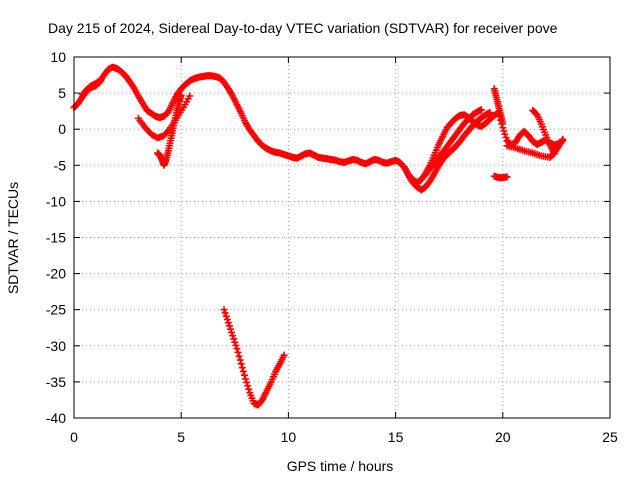  Describe the element at coordinates (62, 93) in the screenshot. I see `y-tick-label: 5` at that location.